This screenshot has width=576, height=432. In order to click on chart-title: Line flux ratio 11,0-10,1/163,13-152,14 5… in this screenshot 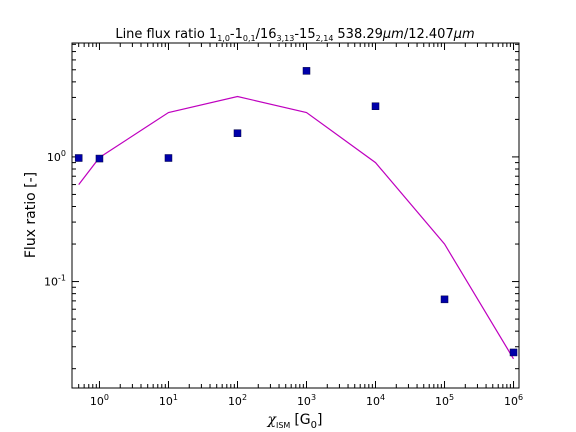, I will do `click(294, 35)`.